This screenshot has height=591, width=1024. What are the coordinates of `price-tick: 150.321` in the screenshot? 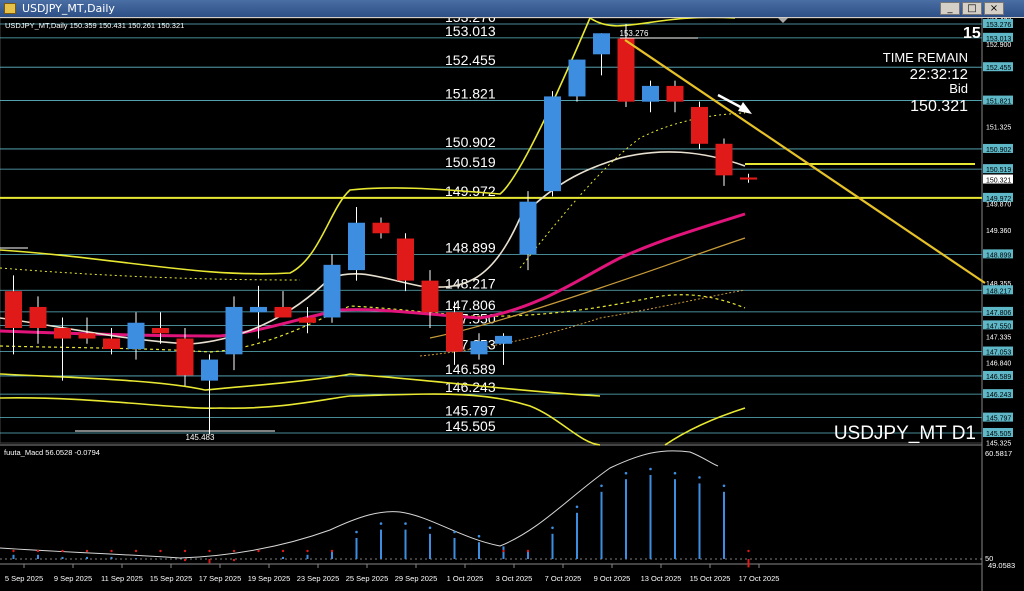 It's located at (998, 181).